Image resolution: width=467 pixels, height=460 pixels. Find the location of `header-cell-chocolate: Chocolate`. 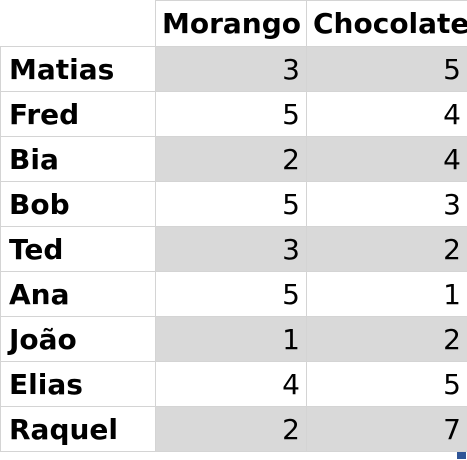

header-cell-chocolate: Chocolate is located at coordinates (386, 23).